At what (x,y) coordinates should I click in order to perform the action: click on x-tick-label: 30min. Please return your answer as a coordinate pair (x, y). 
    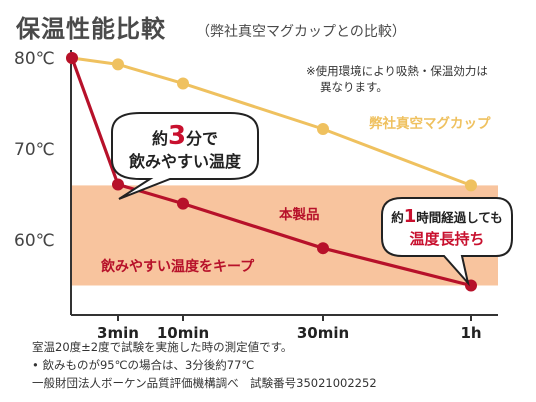
    Looking at the image, I should click on (323, 333).